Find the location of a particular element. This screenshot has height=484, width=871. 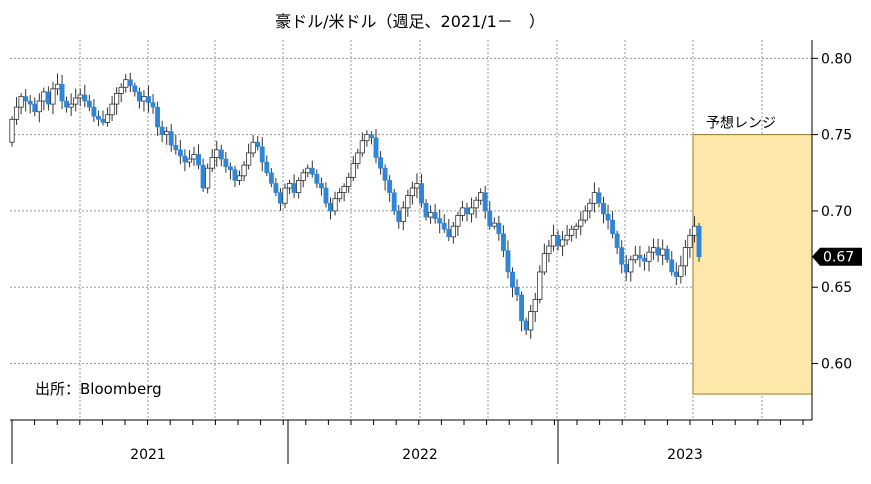

forecast-range-rect is located at coordinates (752, 264).